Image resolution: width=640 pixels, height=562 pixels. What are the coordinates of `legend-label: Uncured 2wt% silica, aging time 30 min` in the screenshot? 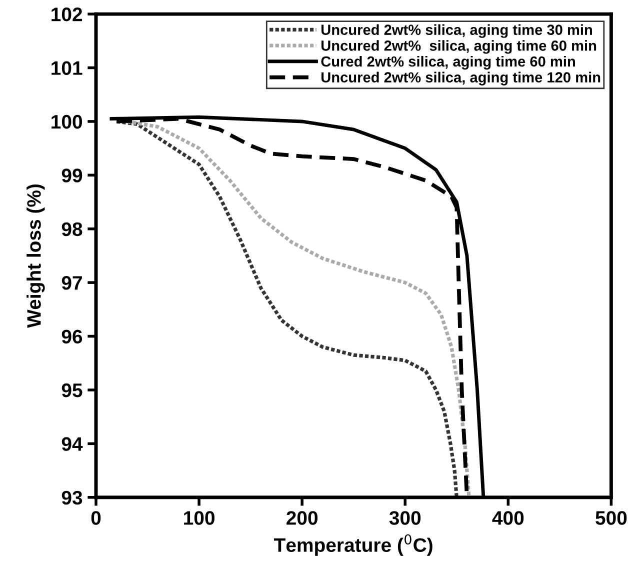 It's located at (456, 31).